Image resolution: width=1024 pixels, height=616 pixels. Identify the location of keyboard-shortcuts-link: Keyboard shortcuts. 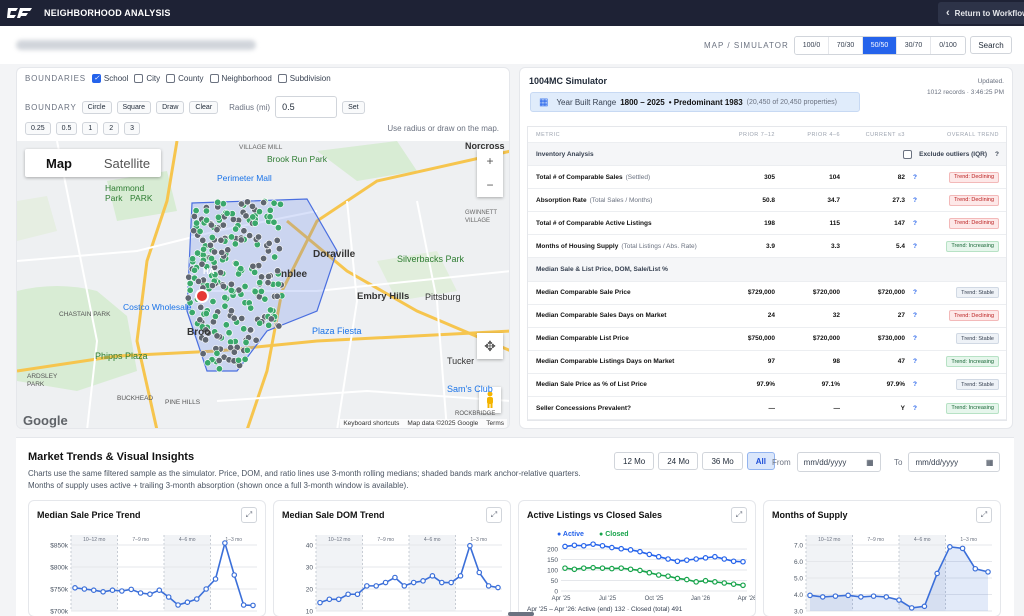
(371, 423).